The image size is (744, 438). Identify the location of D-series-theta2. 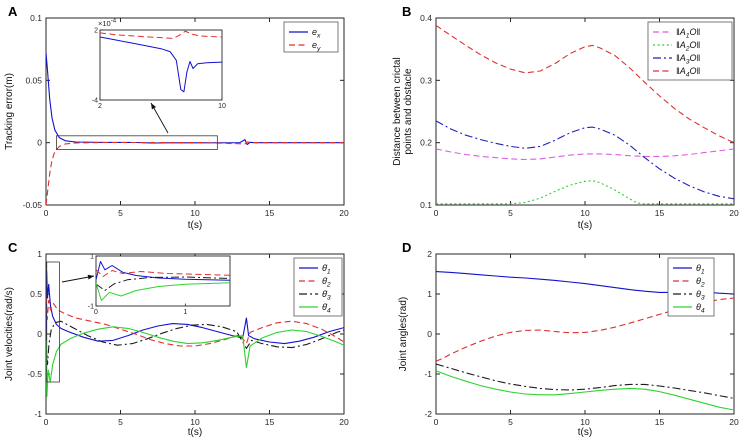
(585, 329).